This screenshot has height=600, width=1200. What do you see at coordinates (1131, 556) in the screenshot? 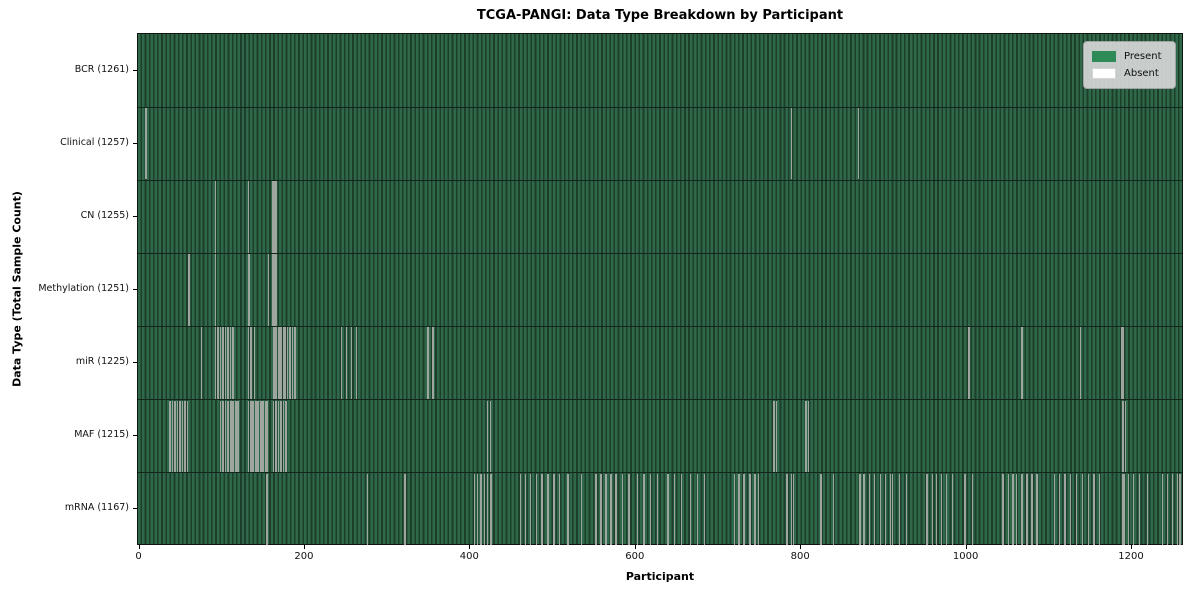
I see `x-tick-label: 1200` at bounding box center [1131, 556].